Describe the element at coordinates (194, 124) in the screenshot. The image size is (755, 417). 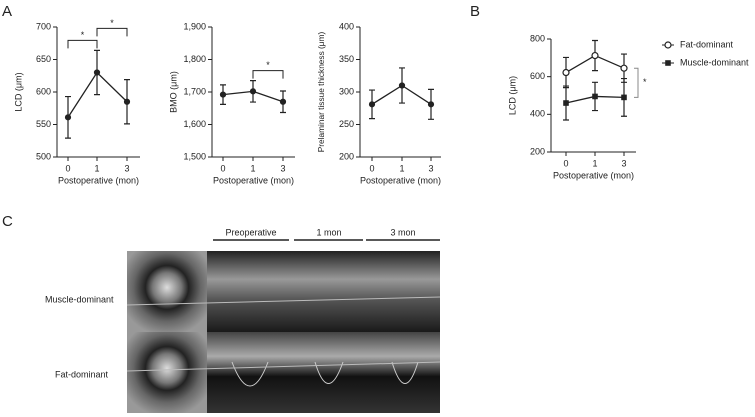
I see `y-tick-label: 1,600` at that location.